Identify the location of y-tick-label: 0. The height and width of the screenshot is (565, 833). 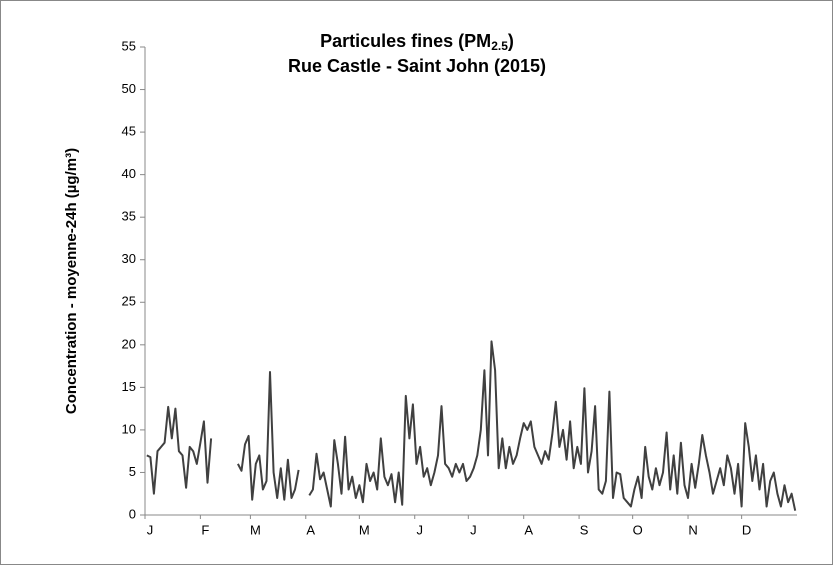
(132, 513).